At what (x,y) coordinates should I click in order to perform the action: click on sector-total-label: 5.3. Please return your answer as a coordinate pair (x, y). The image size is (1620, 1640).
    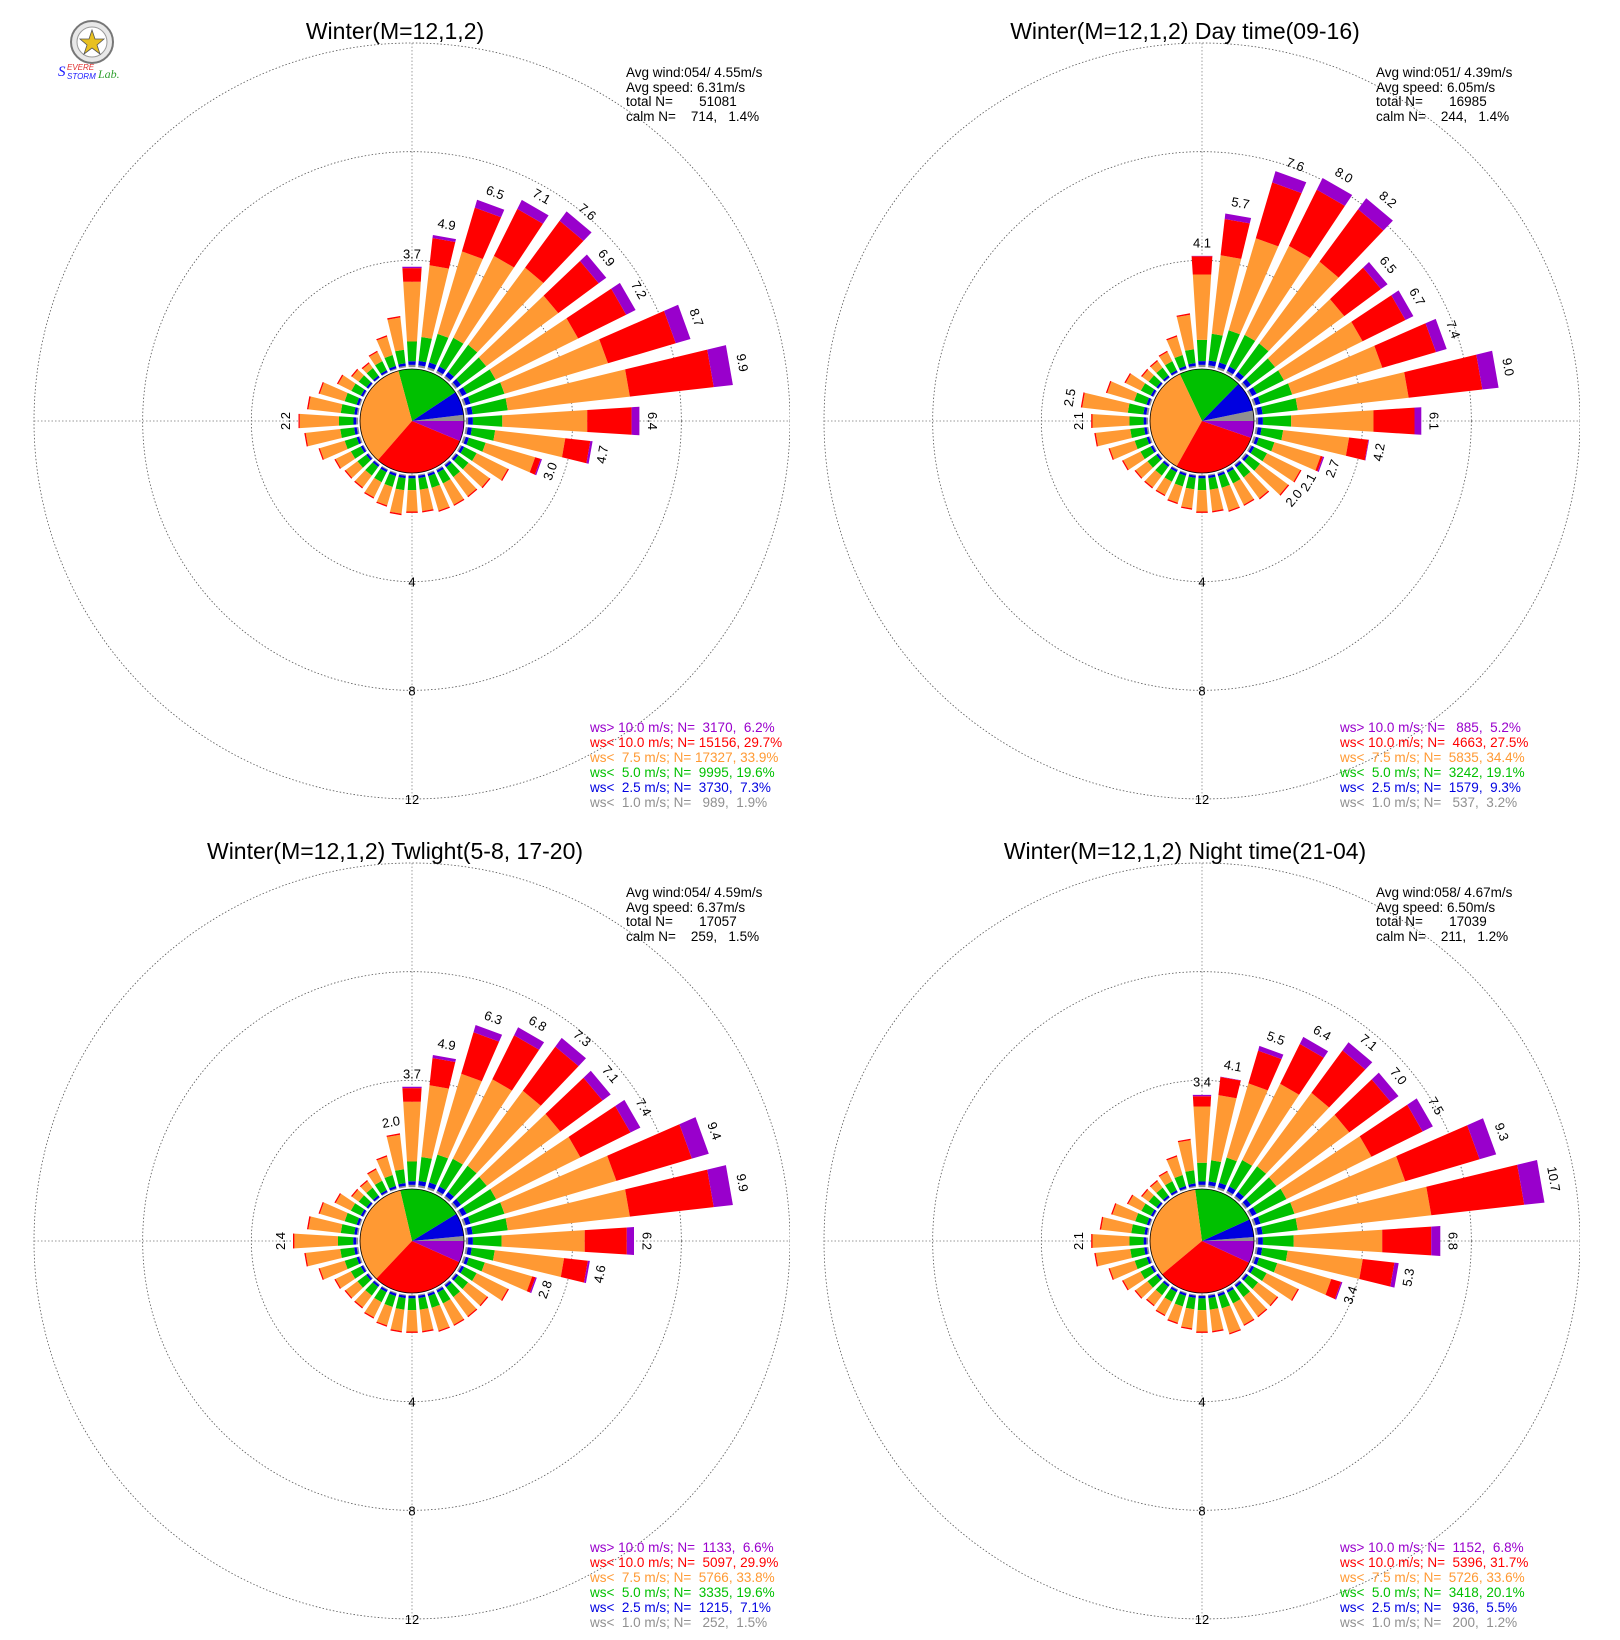
    Looking at the image, I should click on (1408, 1277).